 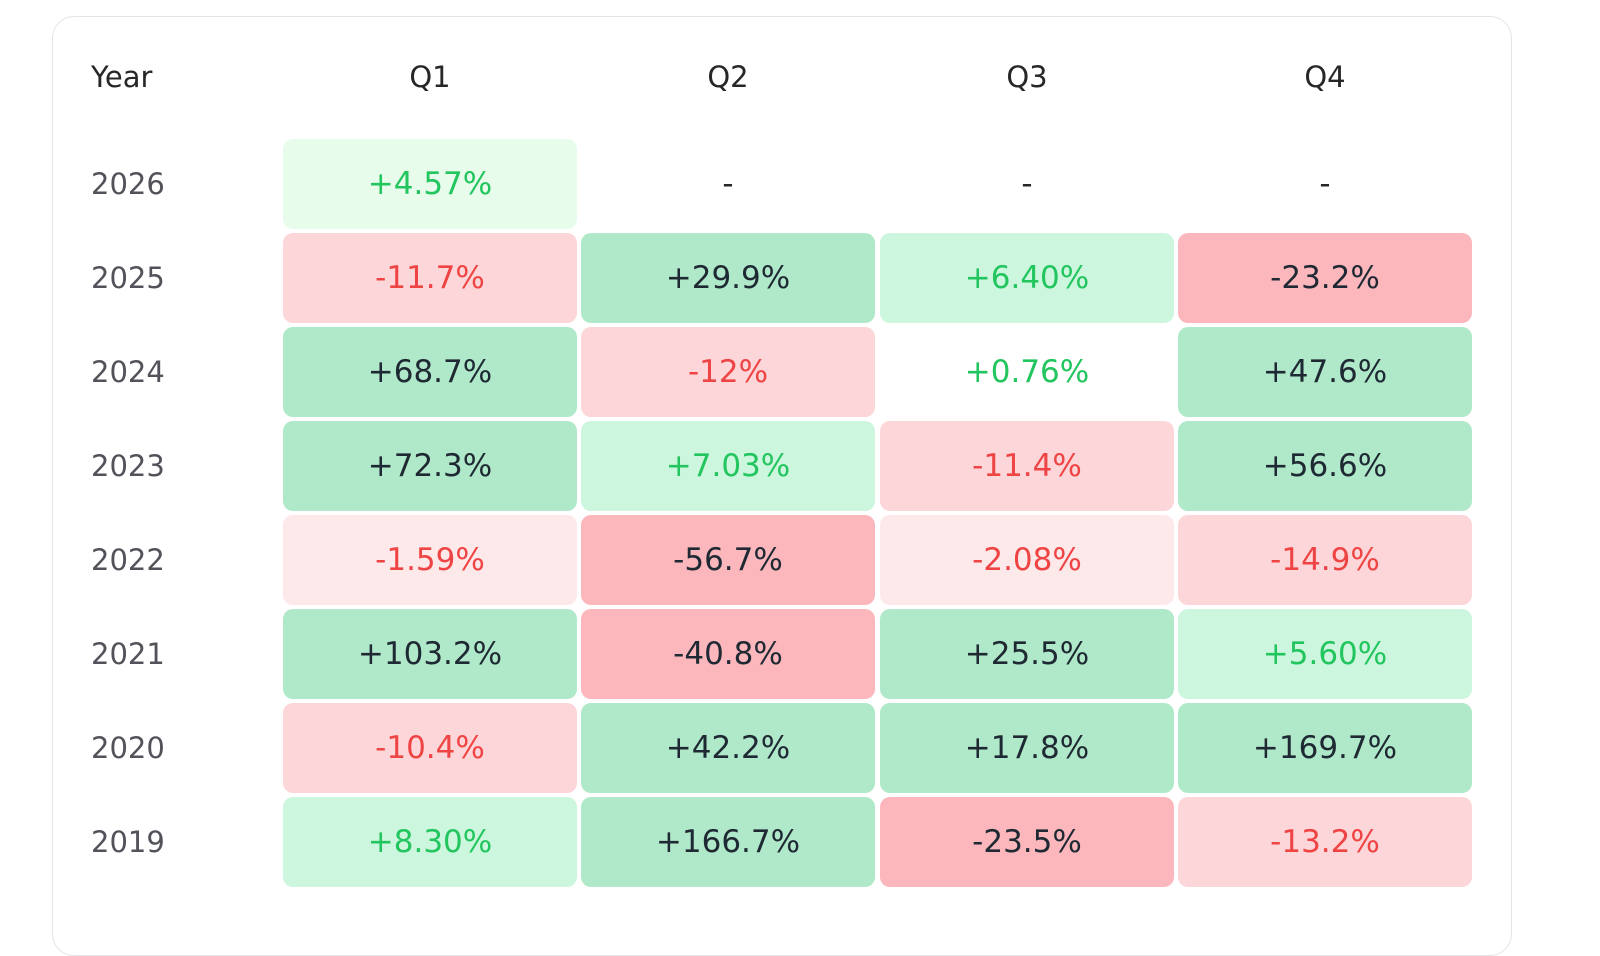 What do you see at coordinates (1027, 184) in the screenshot?
I see `return-cell-q3: -` at bounding box center [1027, 184].